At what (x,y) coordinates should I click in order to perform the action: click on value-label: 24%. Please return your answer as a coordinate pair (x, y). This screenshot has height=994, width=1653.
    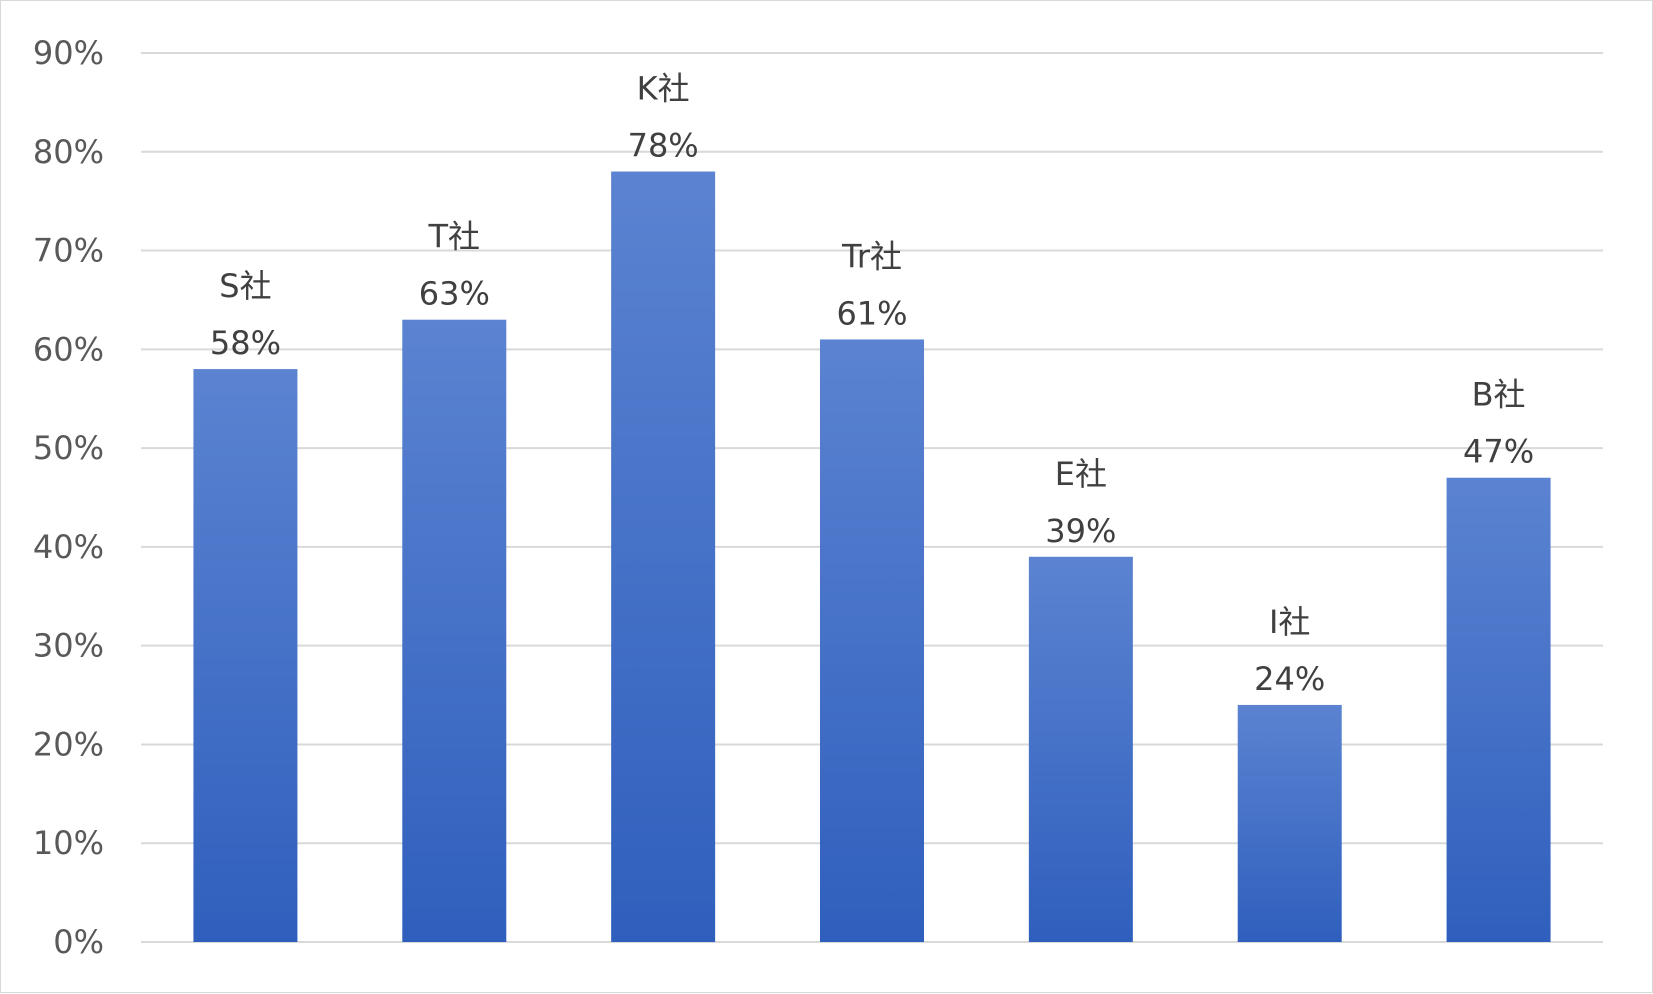
    Looking at the image, I should click on (1289, 679).